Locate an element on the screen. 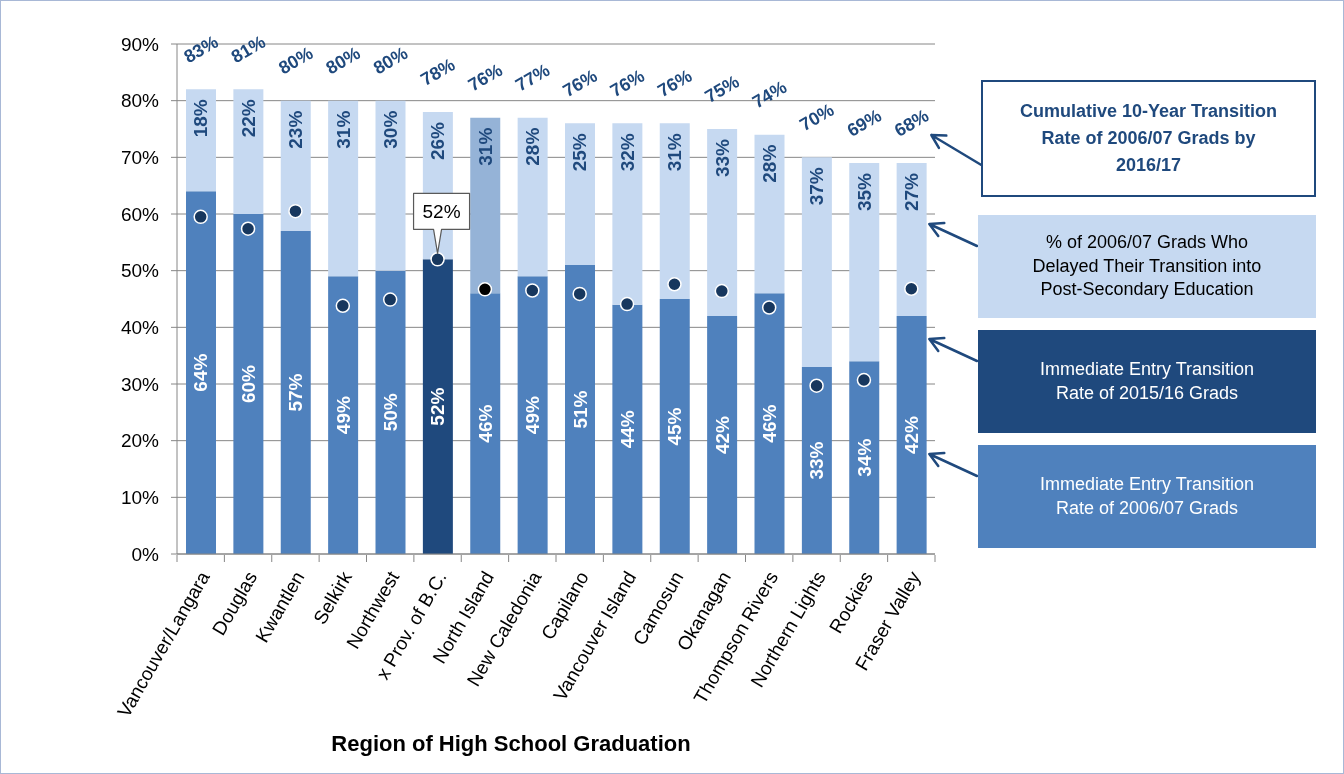 Image resolution: width=1344 pixels, height=774 pixels. data-label: 52% is located at coordinates (438, 406).